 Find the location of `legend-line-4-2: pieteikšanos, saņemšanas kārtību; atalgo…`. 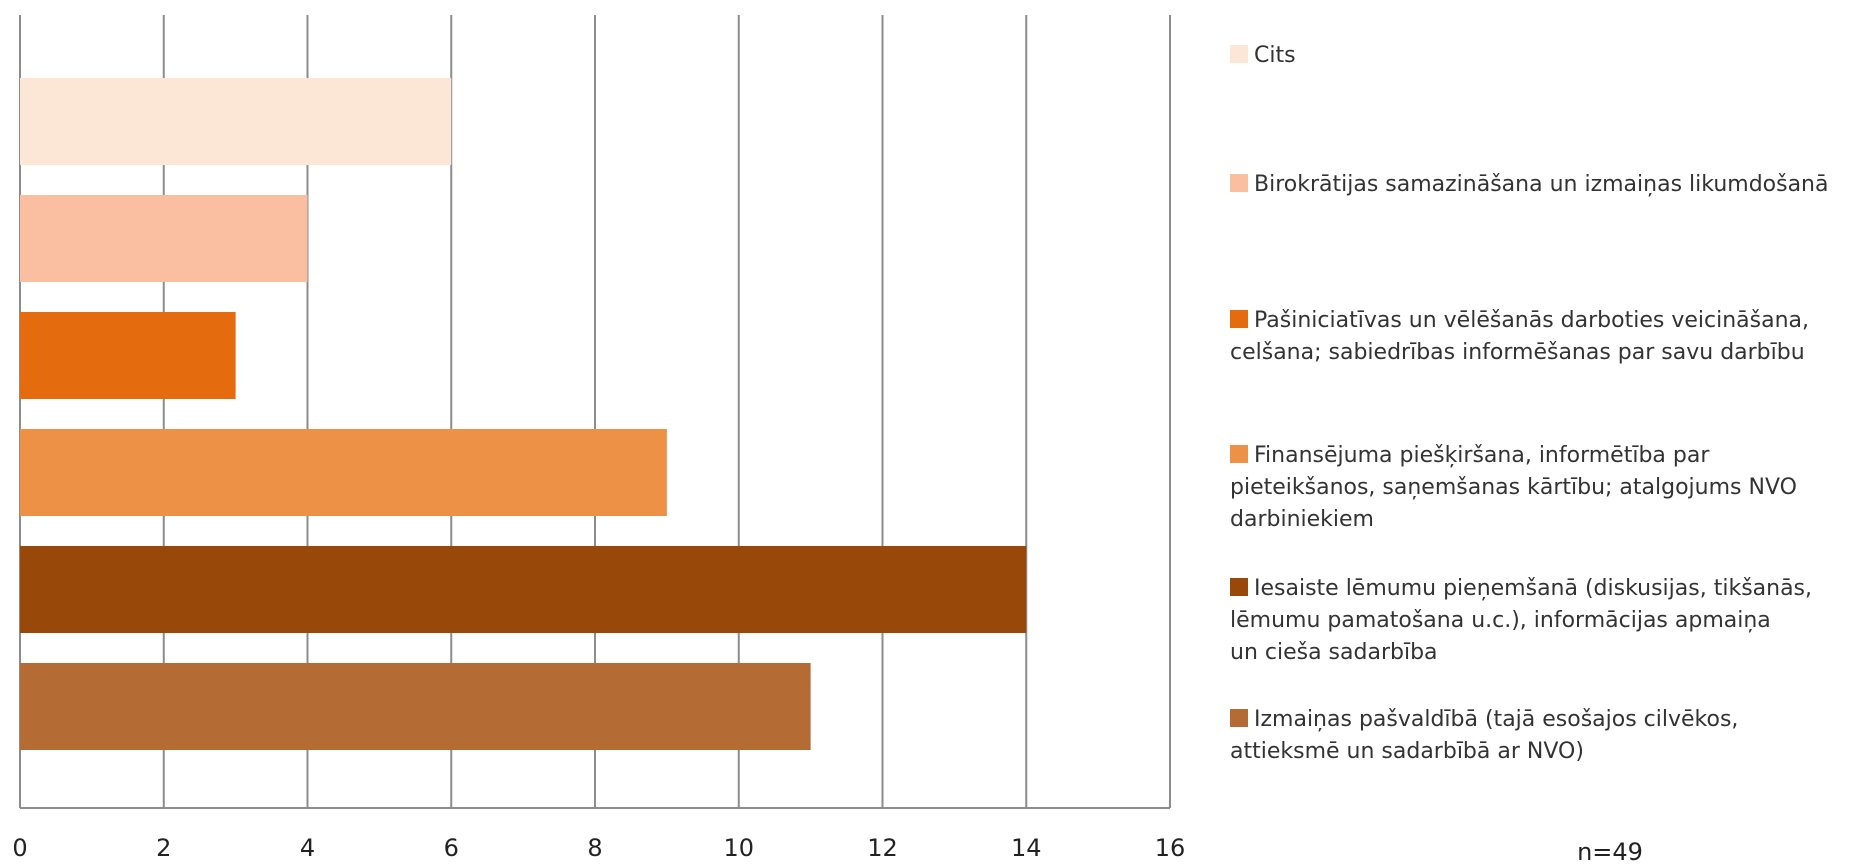

legend-line-4-2: pieteikšanos, saņemšanas kārtību; atalgo… is located at coordinates (1513, 487).